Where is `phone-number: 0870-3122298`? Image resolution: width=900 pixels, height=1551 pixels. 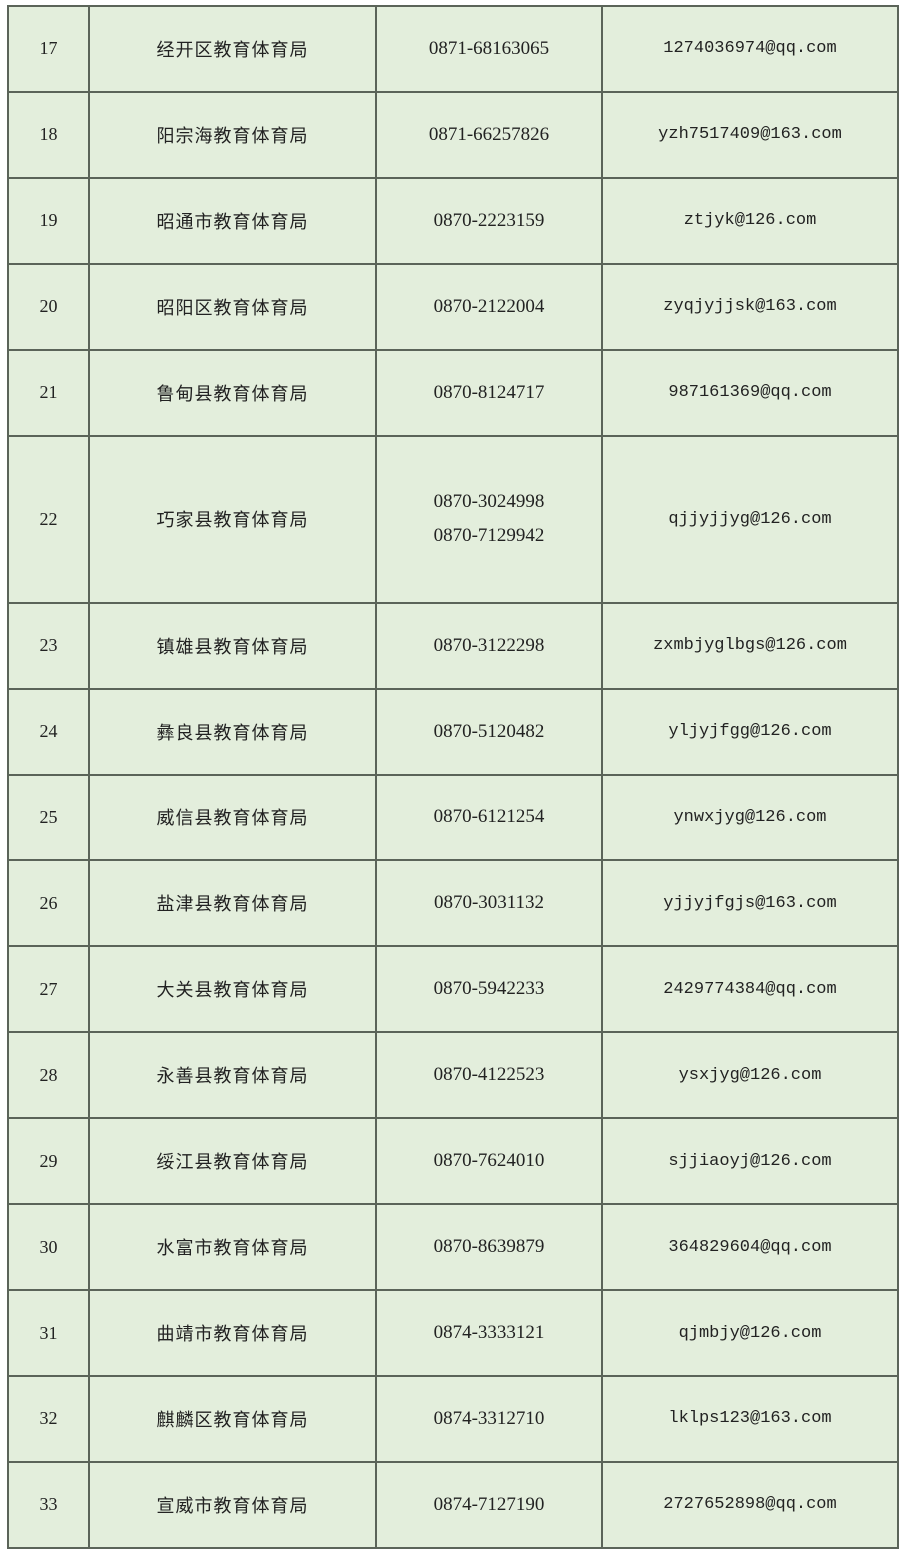 phone-number: 0870-3122298 is located at coordinates (489, 645).